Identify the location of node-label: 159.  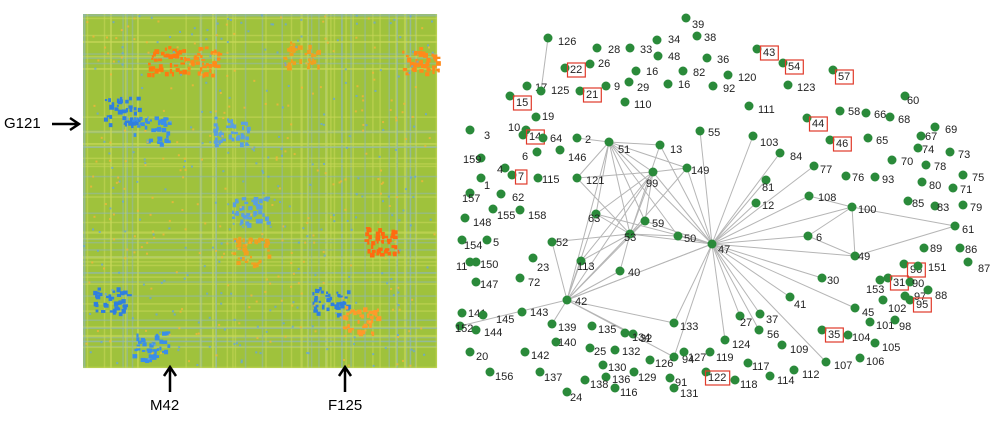
(472, 160).